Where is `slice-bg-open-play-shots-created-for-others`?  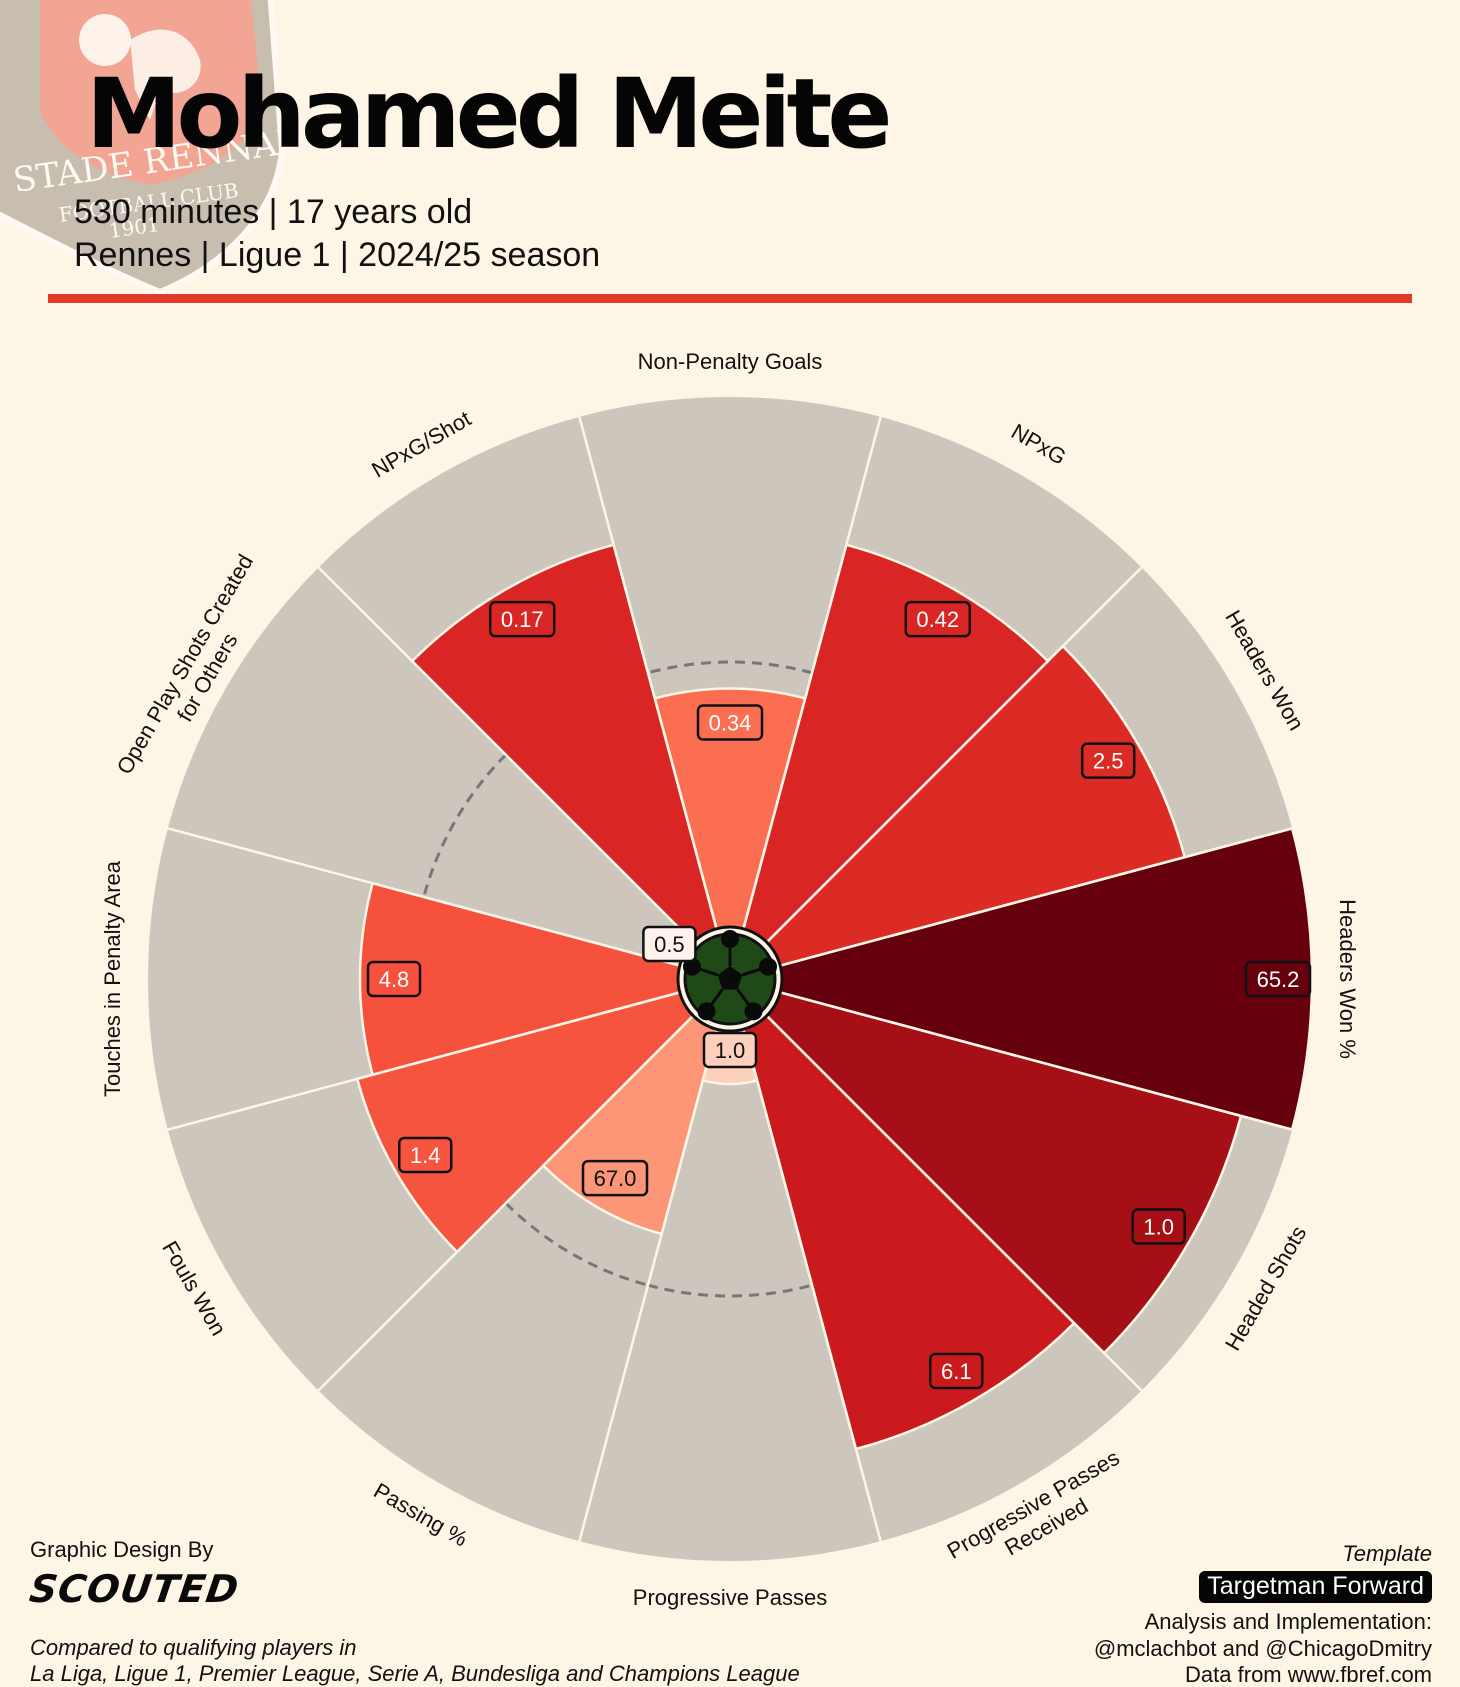 slice-bg-open-play-shots-created-for-others is located at coordinates (430, 766).